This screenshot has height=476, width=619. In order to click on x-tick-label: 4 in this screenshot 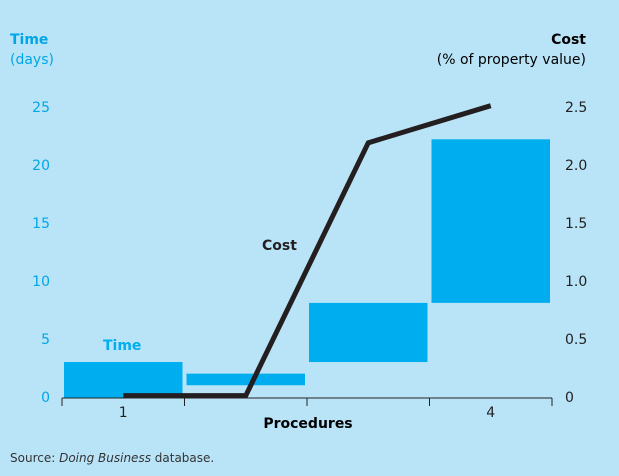, I will do `click(490, 413)`.